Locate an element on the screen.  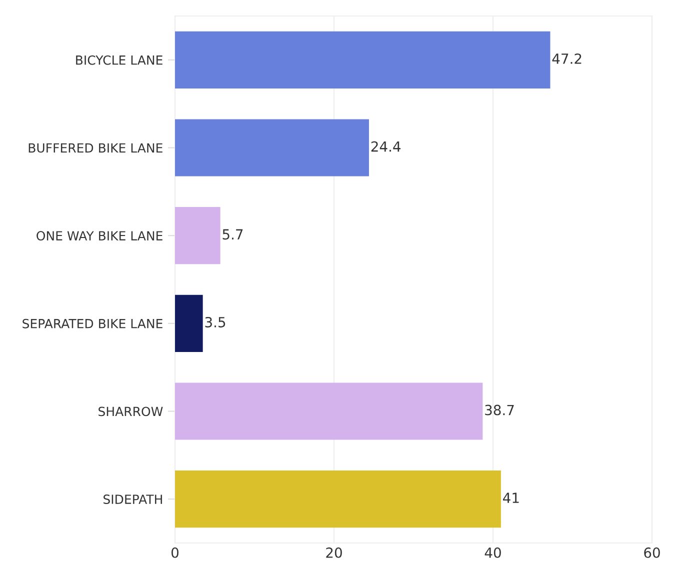
y-tick-label: BICYCLE LANE is located at coordinates (119, 60).